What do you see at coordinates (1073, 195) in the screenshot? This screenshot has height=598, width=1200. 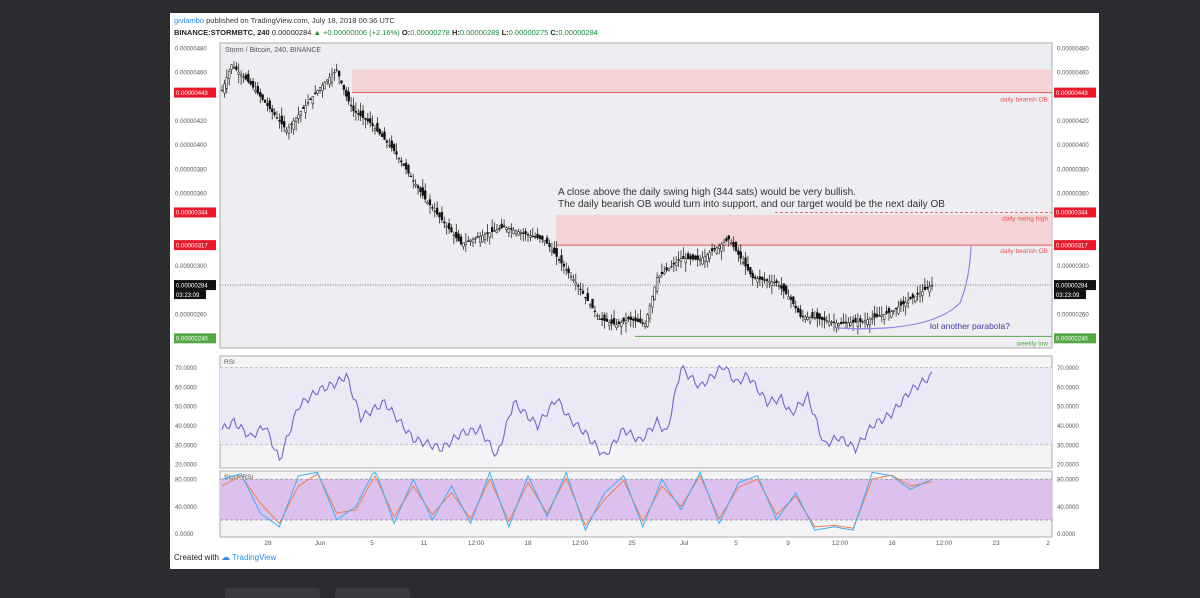 I see `y-tick-right: 0.00000360` at bounding box center [1073, 195].